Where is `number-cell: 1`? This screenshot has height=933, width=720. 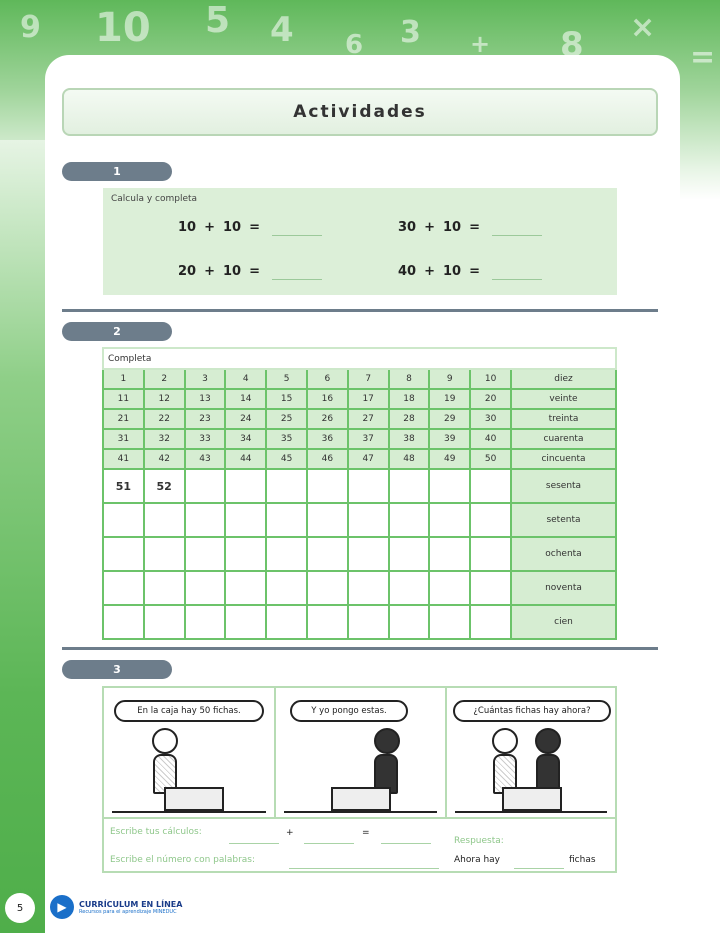
number-cell: 1 is located at coordinates (123, 379).